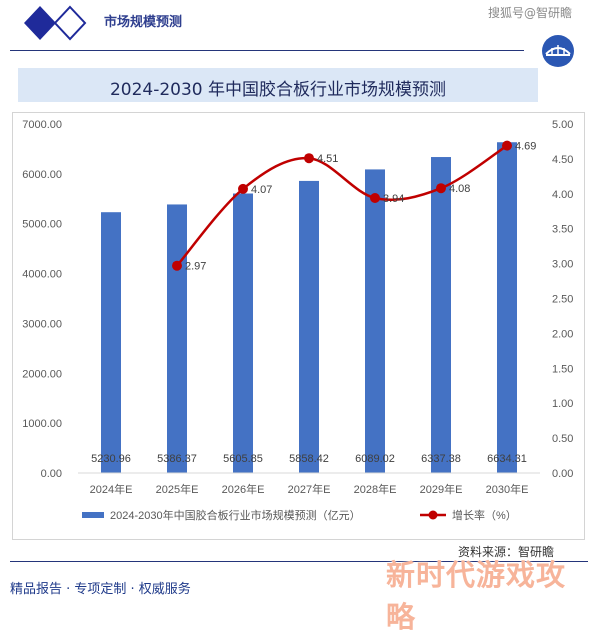 This screenshot has height=636, width=594. What do you see at coordinates (243, 459) in the screenshot?
I see `bar-value-label: 5605.85` at bounding box center [243, 459].